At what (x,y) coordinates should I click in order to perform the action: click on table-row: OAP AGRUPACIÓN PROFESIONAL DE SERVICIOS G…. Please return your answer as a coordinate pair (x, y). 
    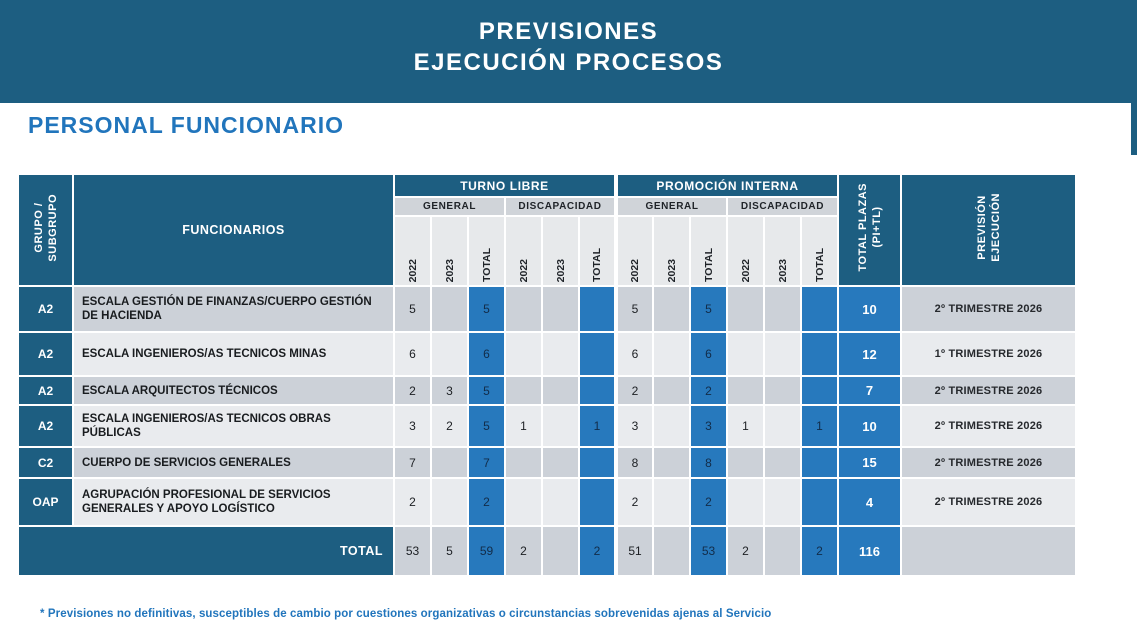
    Looking at the image, I should click on (547, 502).